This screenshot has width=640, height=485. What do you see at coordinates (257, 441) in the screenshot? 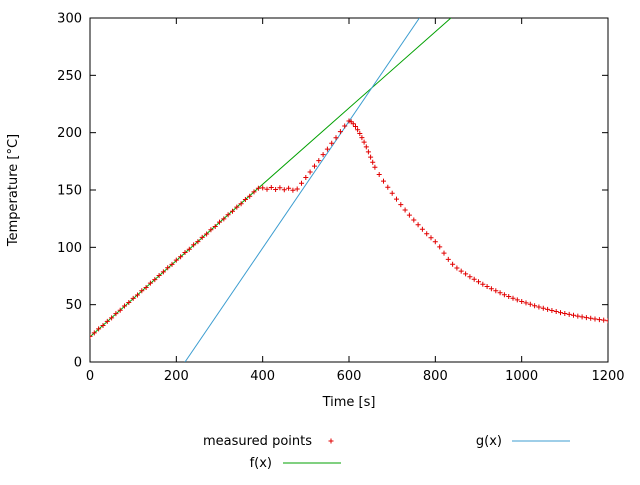
I see `legend-label-measured-points: measured points` at bounding box center [257, 441].